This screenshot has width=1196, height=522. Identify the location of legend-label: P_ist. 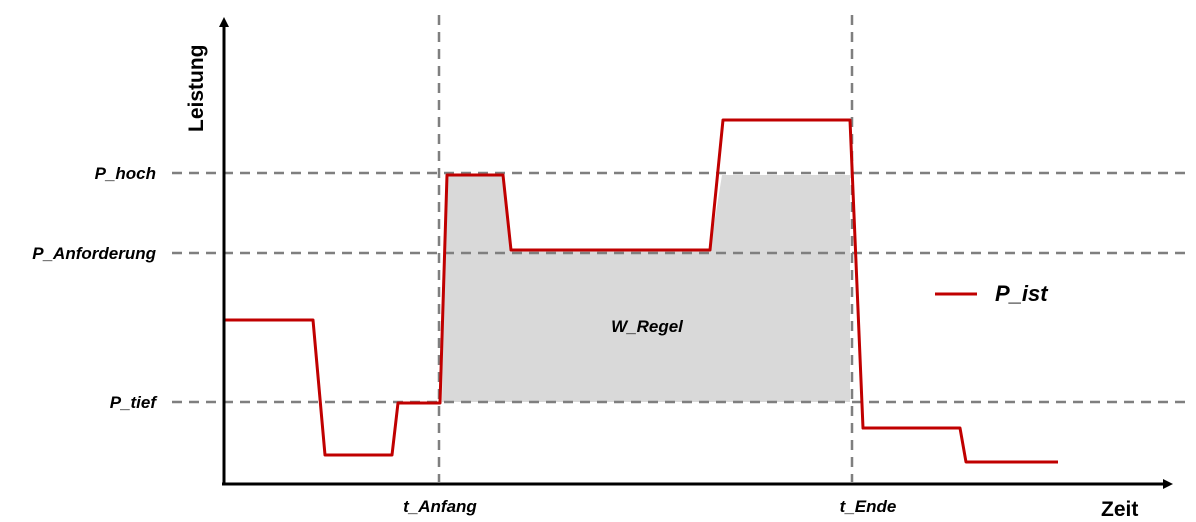
(1022, 293).